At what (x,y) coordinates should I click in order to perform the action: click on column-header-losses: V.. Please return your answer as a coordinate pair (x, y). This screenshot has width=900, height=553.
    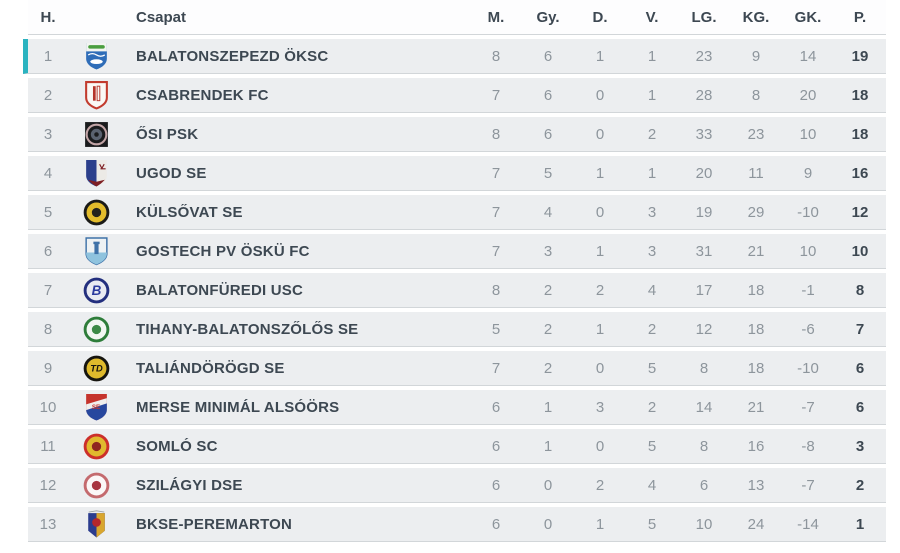
    Looking at the image, I should click on (652, 17).